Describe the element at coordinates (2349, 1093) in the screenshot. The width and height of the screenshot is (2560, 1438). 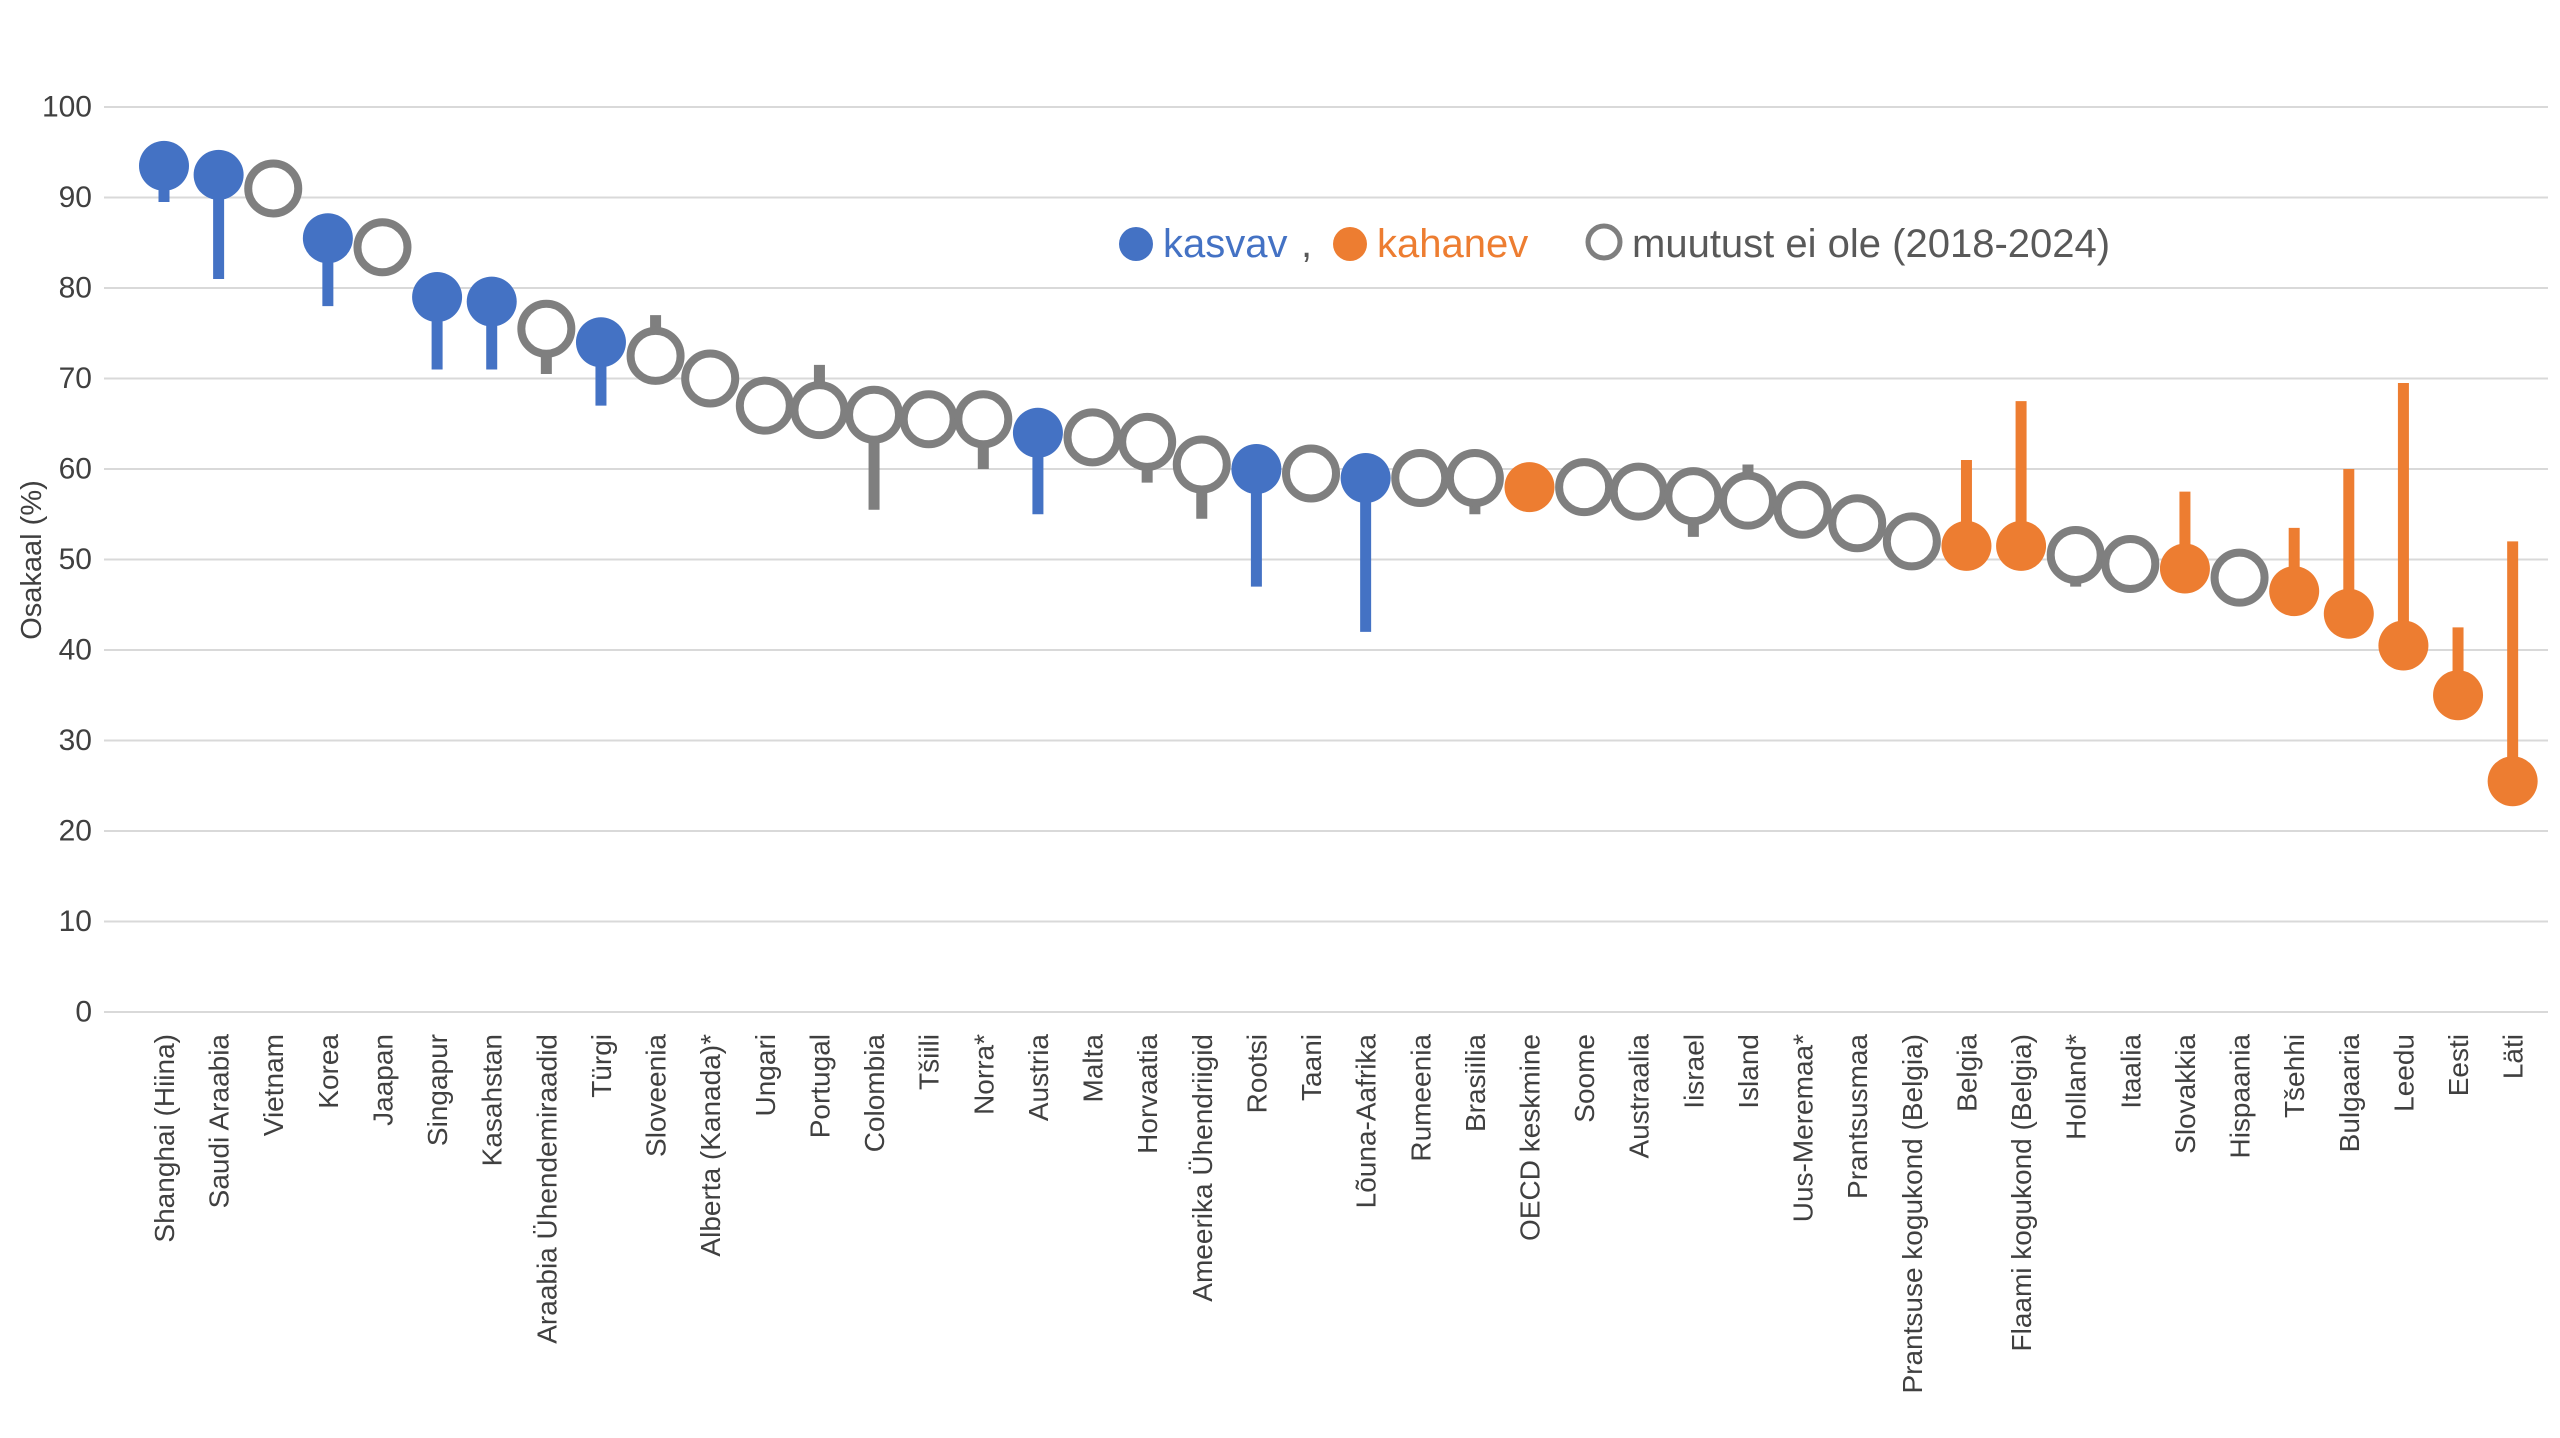
I see `x-axis-label-41: Bulgaaria` at that location.